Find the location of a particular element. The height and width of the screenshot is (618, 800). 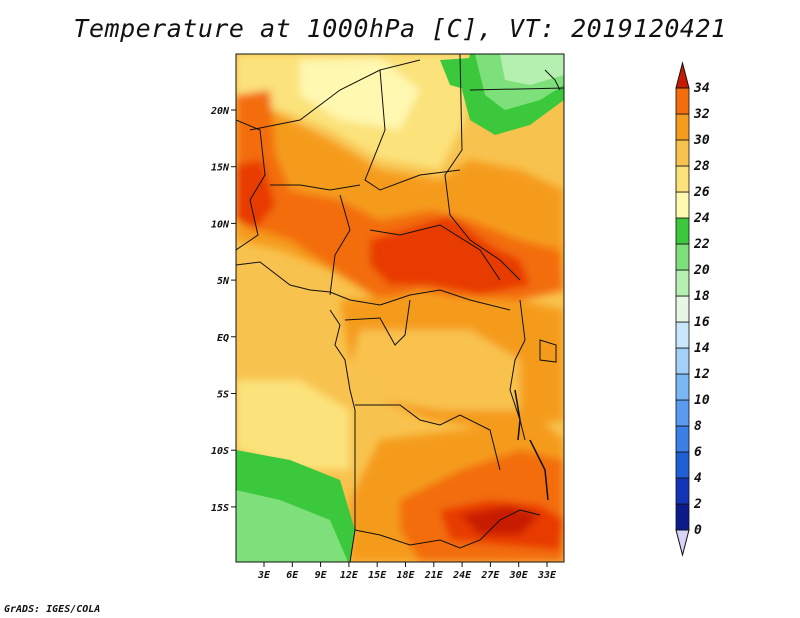

lat-tick-label: 20N is located at coordinates (220, 111).